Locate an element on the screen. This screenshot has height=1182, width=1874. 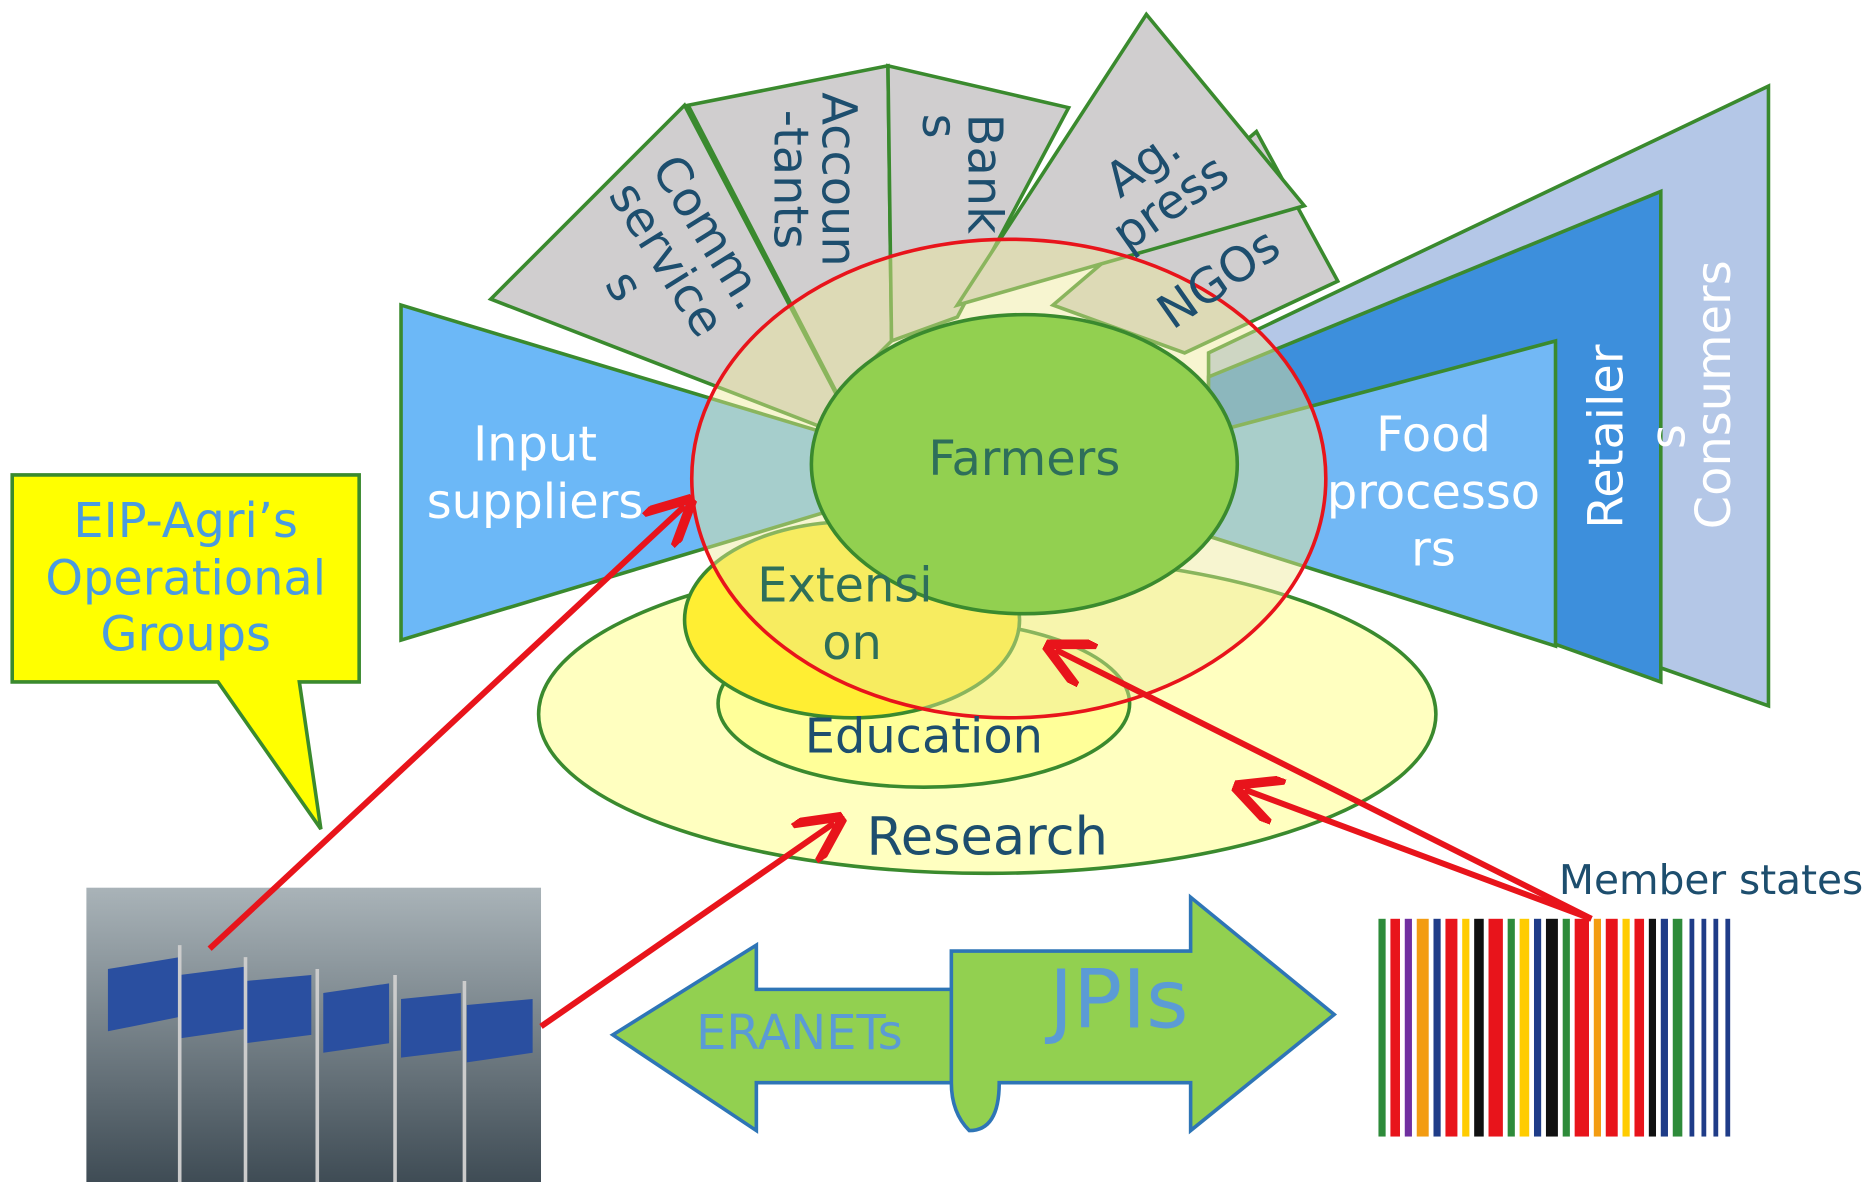
label: Retailer is located at coordinates (1606, 436).